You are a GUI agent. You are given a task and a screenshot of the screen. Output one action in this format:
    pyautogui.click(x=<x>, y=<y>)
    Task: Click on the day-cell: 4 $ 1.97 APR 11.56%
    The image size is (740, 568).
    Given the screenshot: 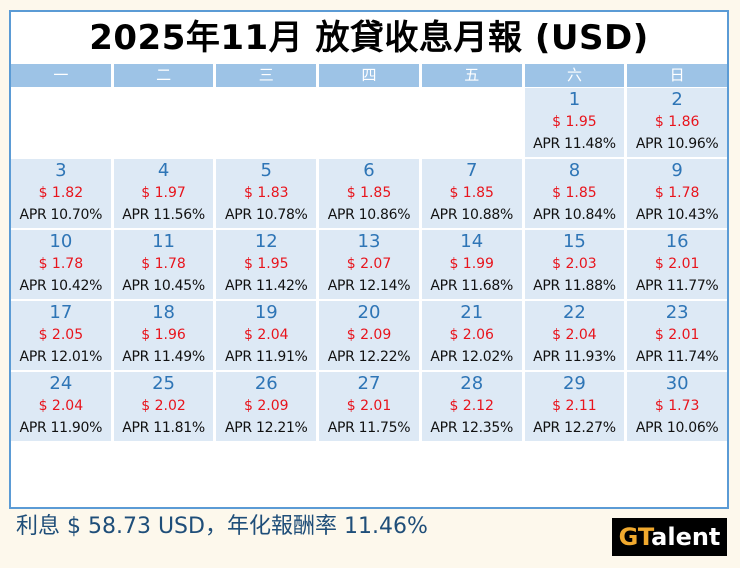 What is the action you would take?
    pyautogui.click(x=163, y=193)
    